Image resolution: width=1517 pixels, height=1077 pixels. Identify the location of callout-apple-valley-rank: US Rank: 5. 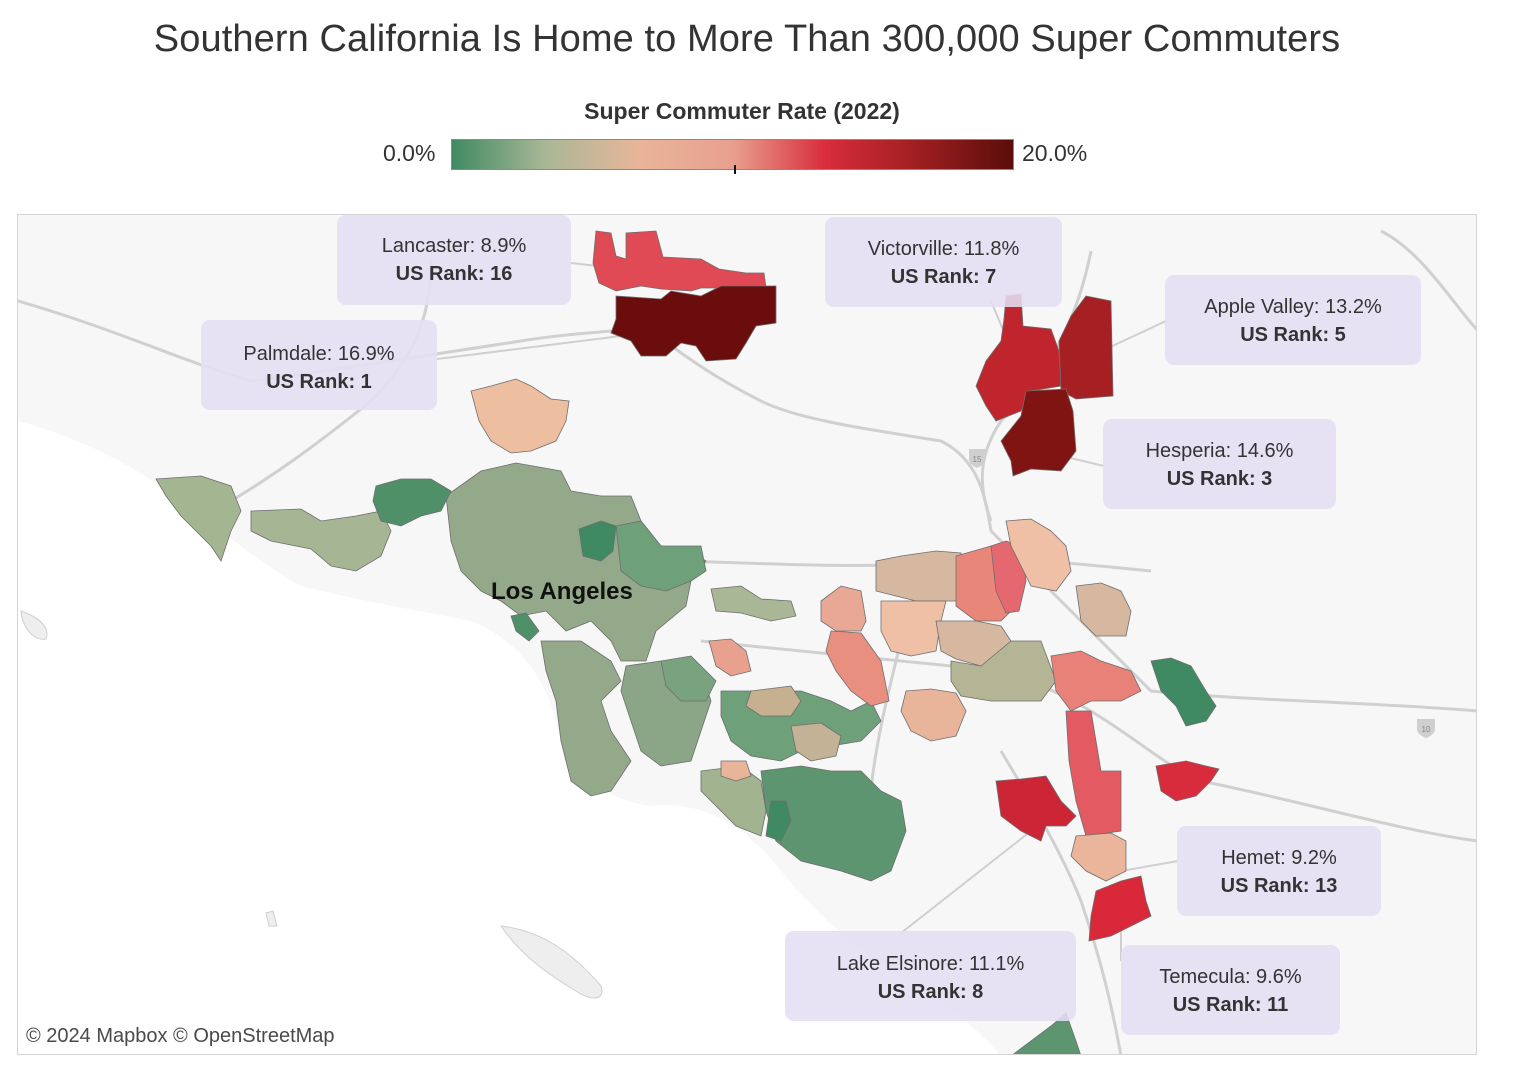
(1293, 335).